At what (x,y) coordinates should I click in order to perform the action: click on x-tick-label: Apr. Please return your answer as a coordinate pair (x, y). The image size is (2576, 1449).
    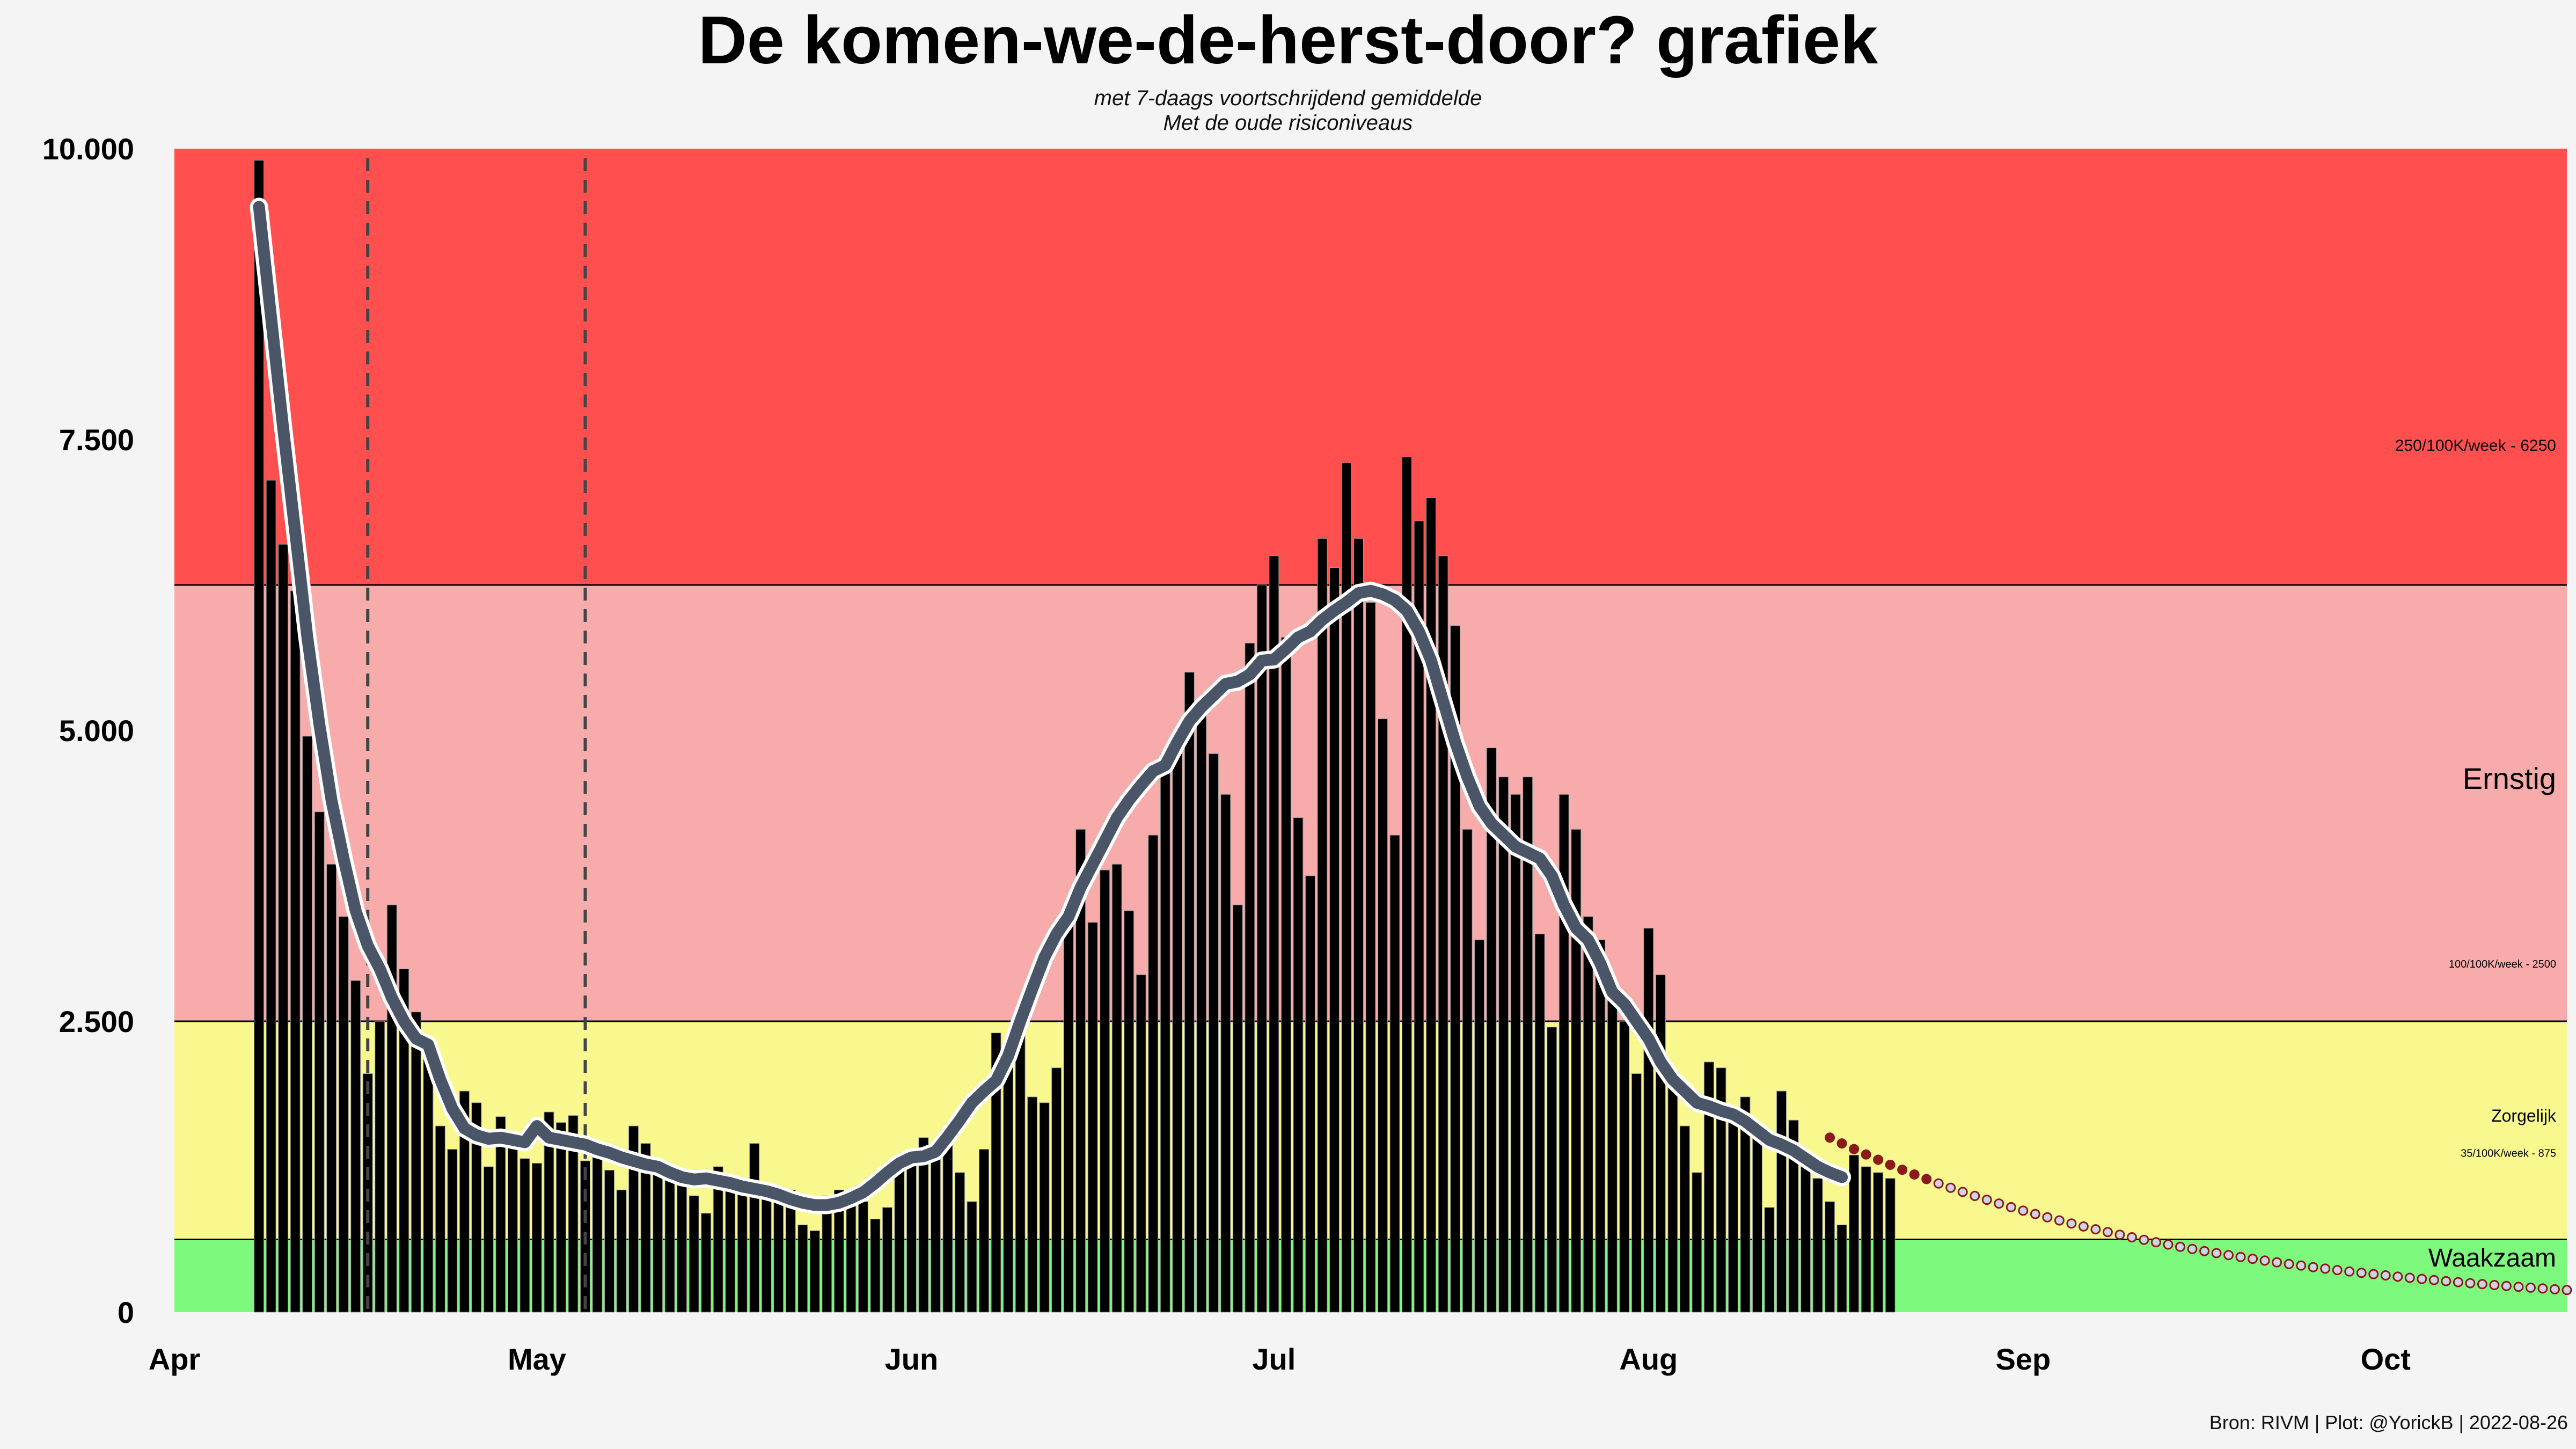
    Looking at the image, I should click on (174, 1359).